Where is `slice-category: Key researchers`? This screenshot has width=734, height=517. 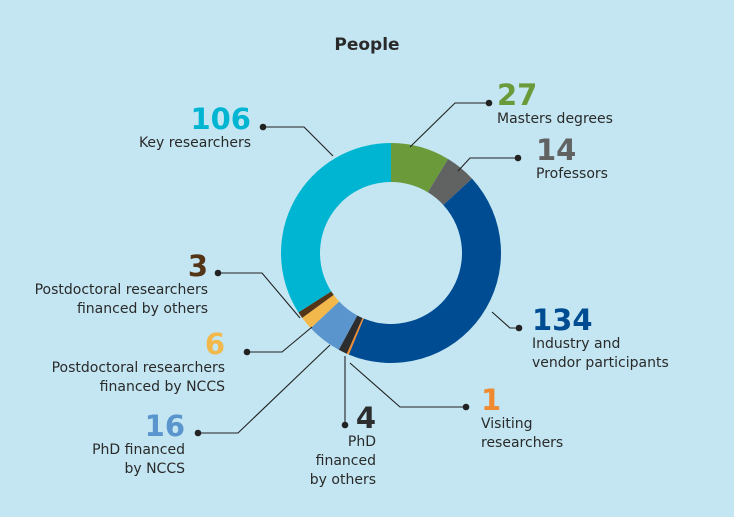 slice-category: Key researchers is located at coordinates (194, 143).